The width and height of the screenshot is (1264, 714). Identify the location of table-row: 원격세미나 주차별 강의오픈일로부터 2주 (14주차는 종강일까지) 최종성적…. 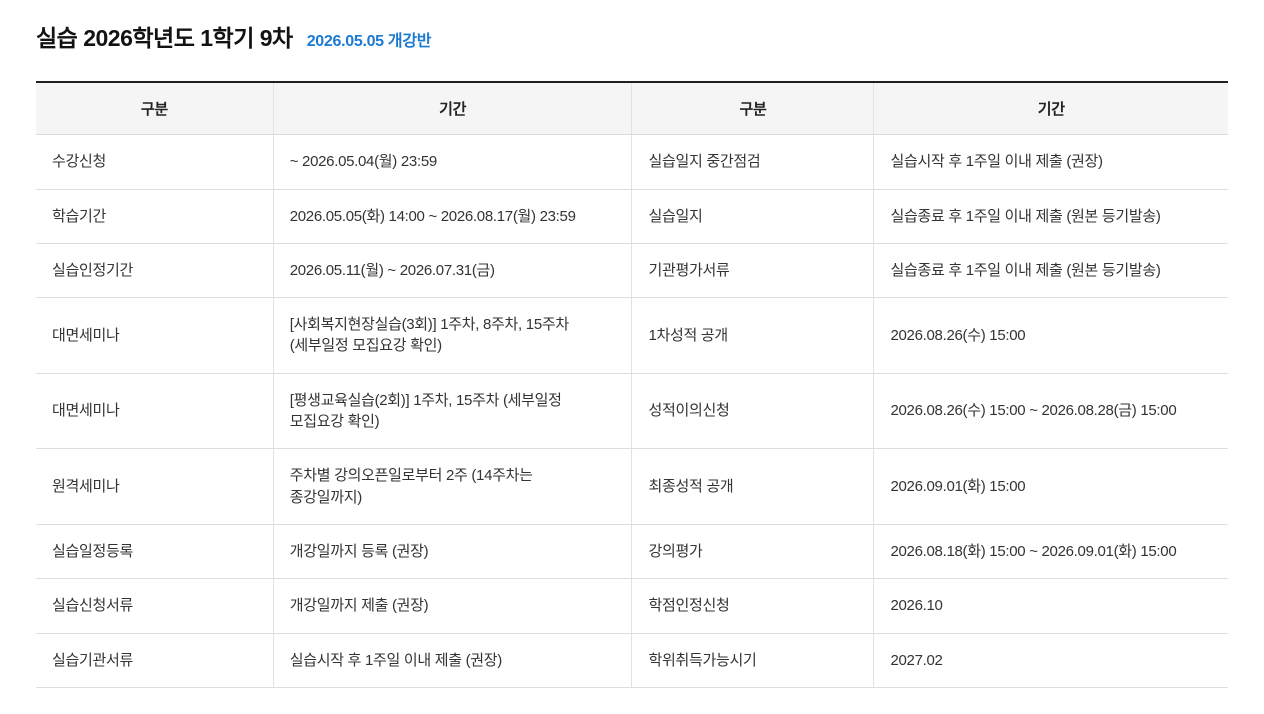
(632, 486).